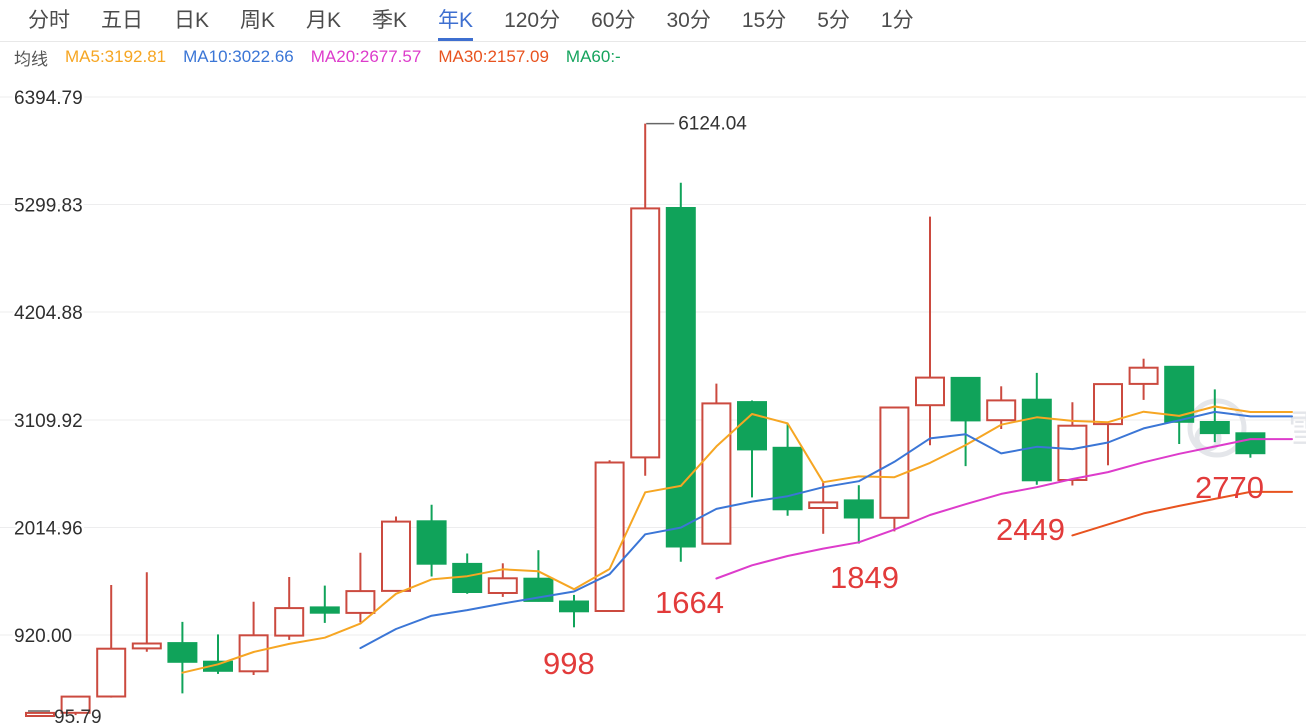  Describe the element at coordinates (653, 21) in the screenshot. I see `period-tabbar: 分时 五日 日K 周K 月K 季K 年K 120分 60分 30分 15分 5分 1分` at that location.